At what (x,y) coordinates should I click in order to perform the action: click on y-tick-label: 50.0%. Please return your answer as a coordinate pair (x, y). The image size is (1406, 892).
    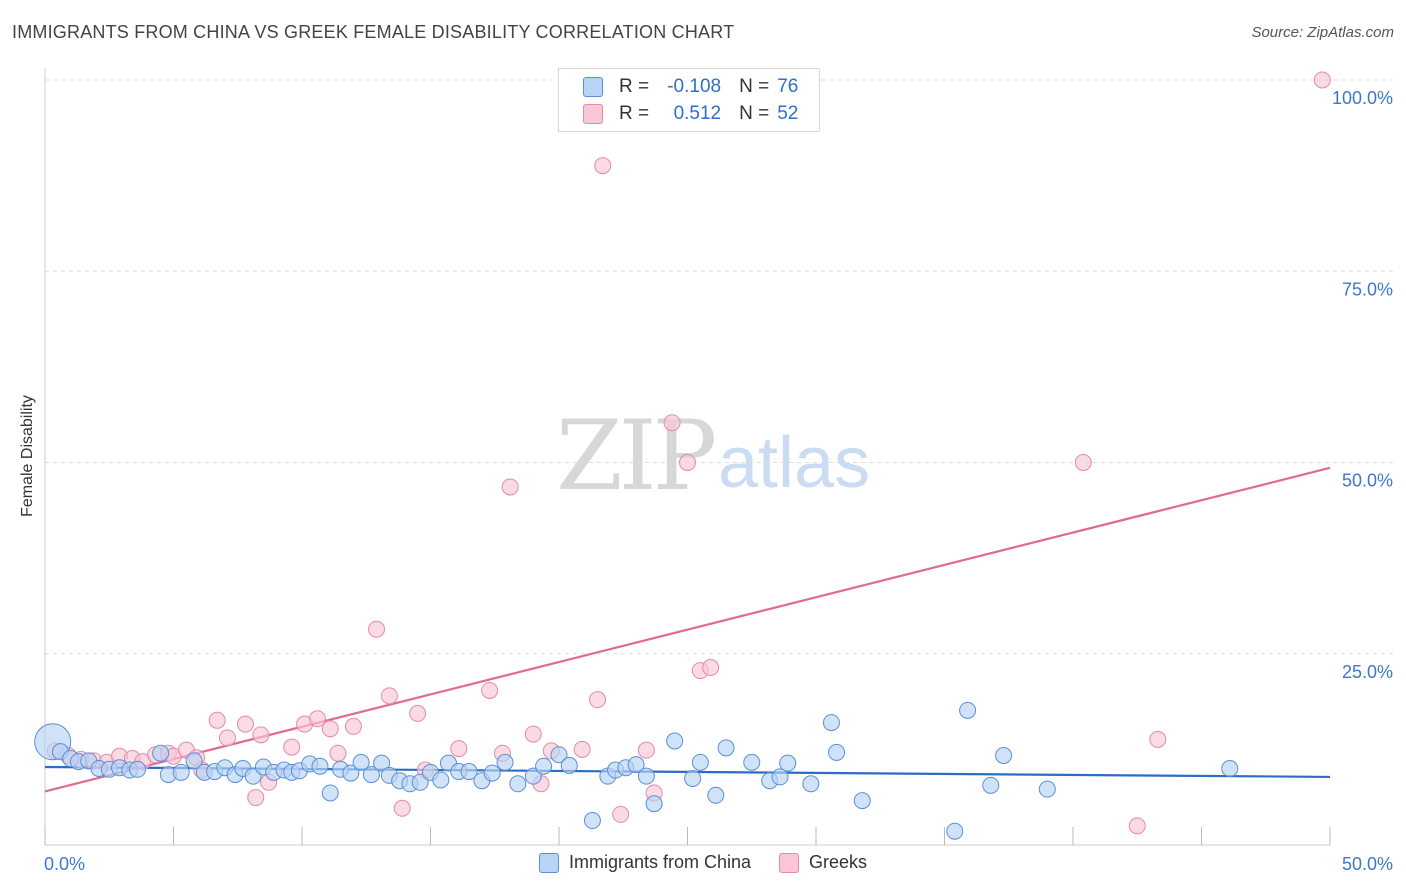
    Looking at the image, I should click on (1367, 481).